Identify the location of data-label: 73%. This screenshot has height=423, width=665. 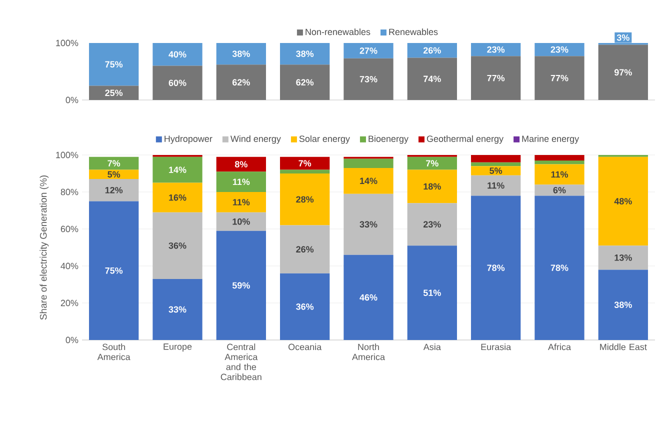
(369, 79).